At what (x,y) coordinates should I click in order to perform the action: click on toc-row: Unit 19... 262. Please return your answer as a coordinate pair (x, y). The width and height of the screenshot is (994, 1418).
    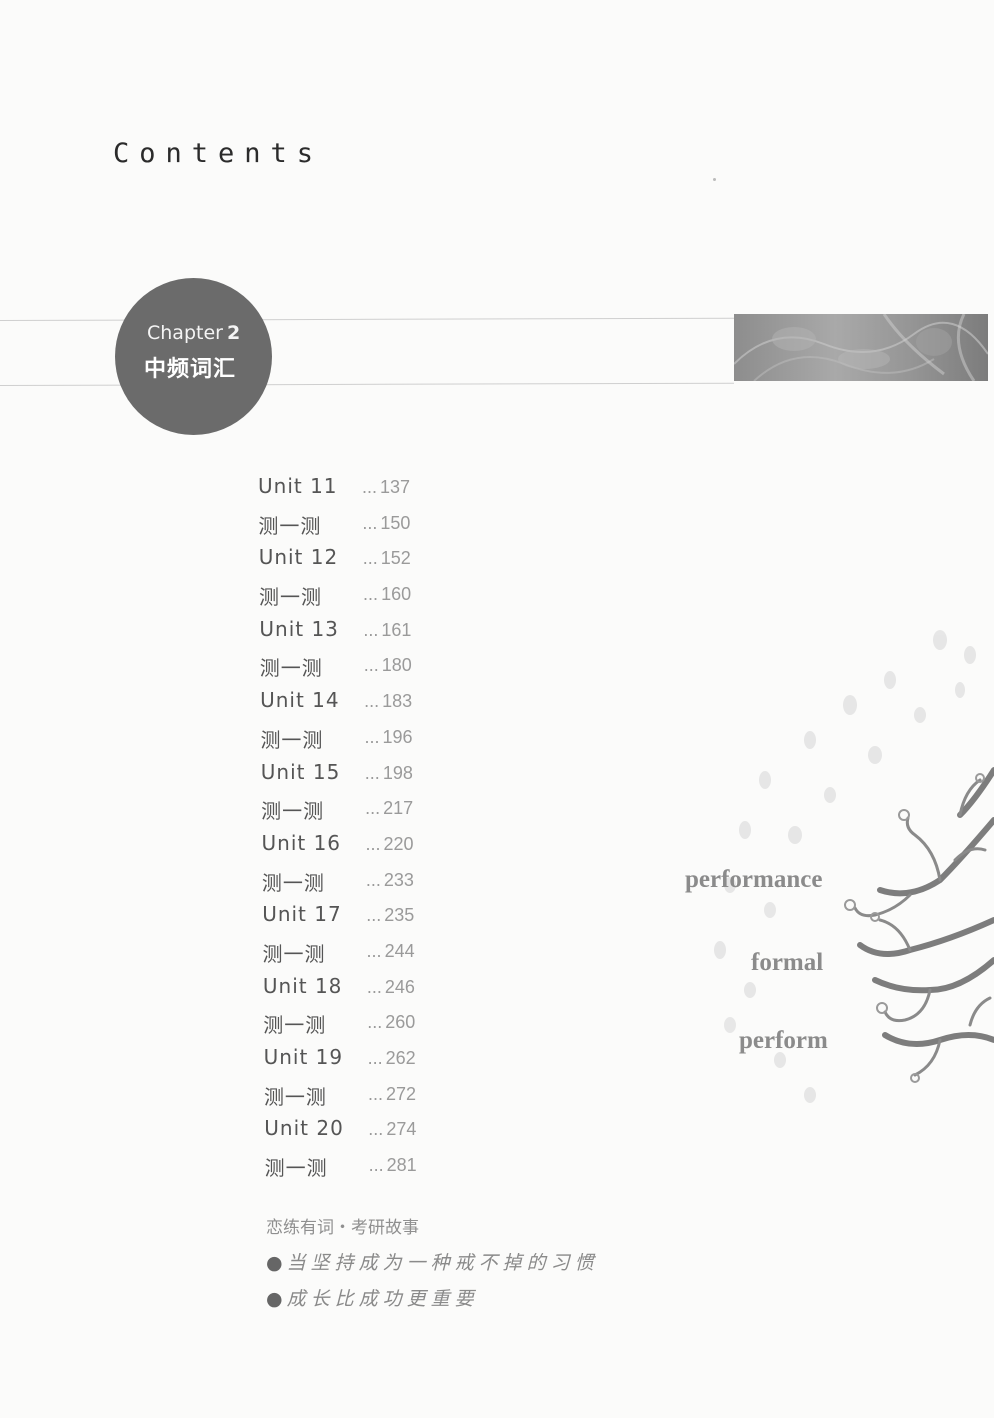
    Looking at the image, I should click on (384, 1063).